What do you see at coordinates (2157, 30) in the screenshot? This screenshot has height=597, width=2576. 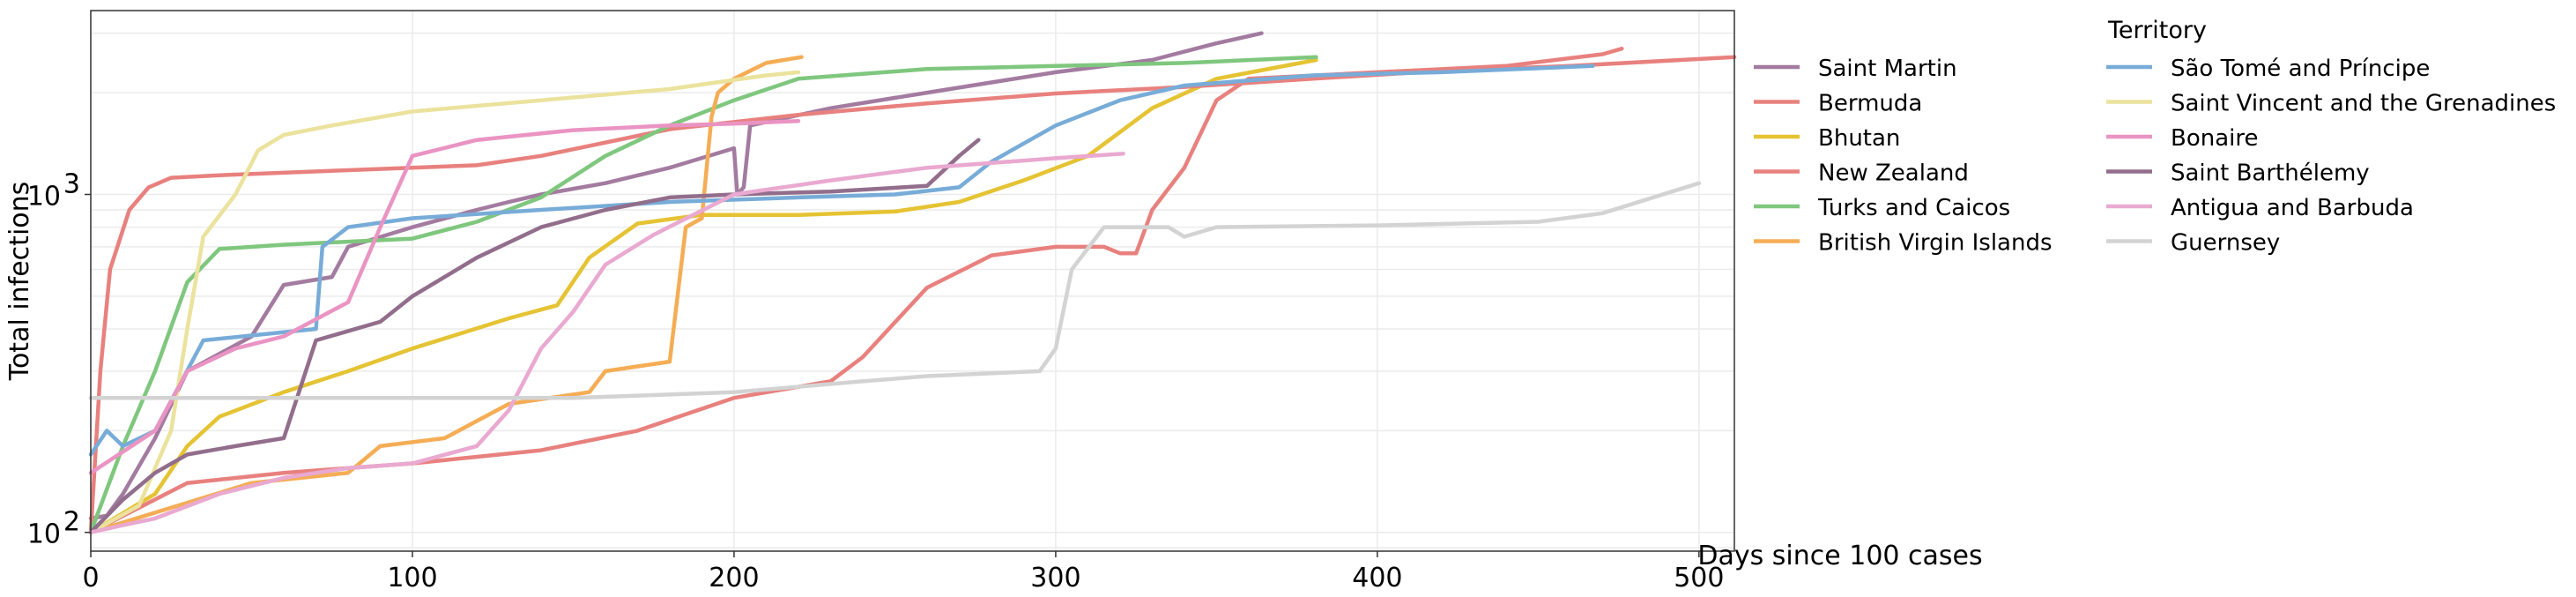 I see `legend-title: Territory` at bounding box center [2157, 30].